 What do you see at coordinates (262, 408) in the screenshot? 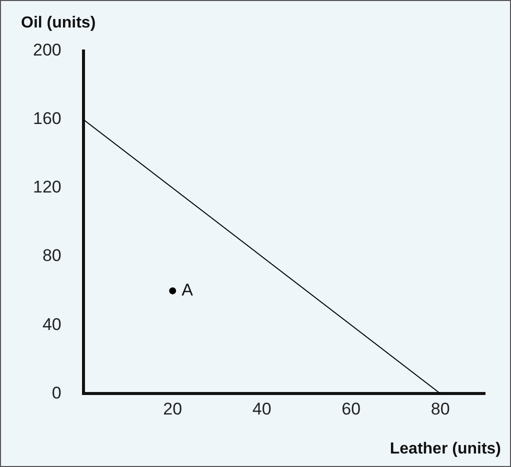
I see `x-tick-label: 40` at bounding box center [262, 408].